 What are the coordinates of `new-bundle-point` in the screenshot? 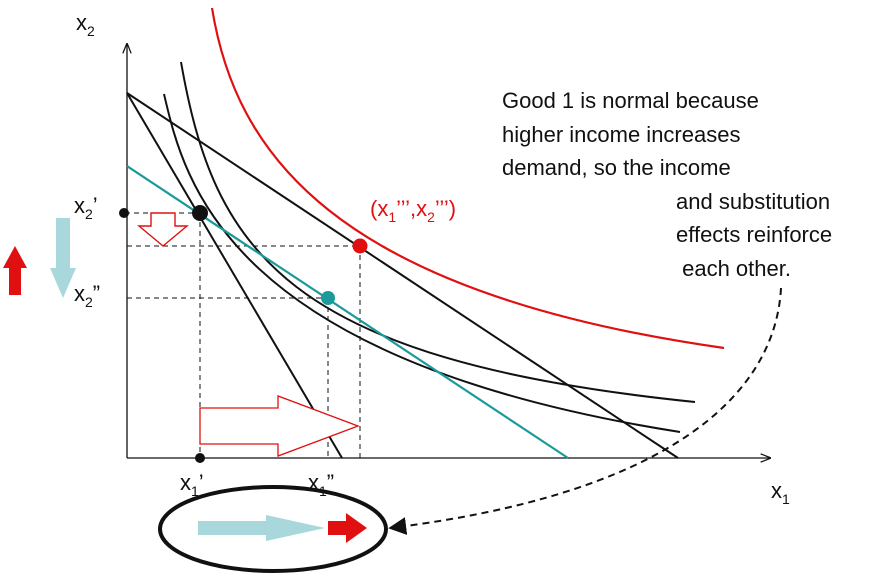 It's located at (360, 246).